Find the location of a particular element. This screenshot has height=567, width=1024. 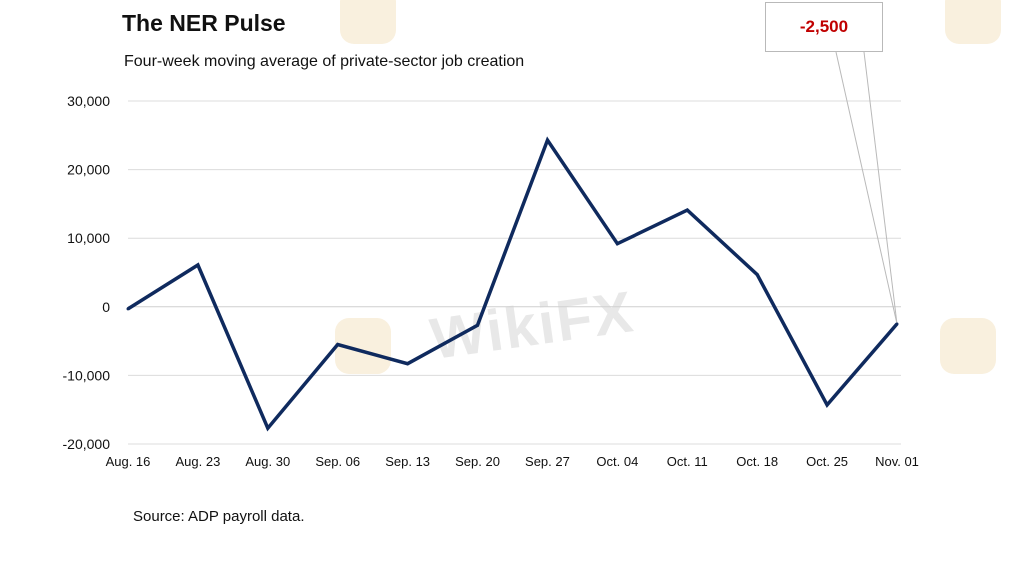

x-tick-label: Aug. 16 is located at coordinates (128, 461).